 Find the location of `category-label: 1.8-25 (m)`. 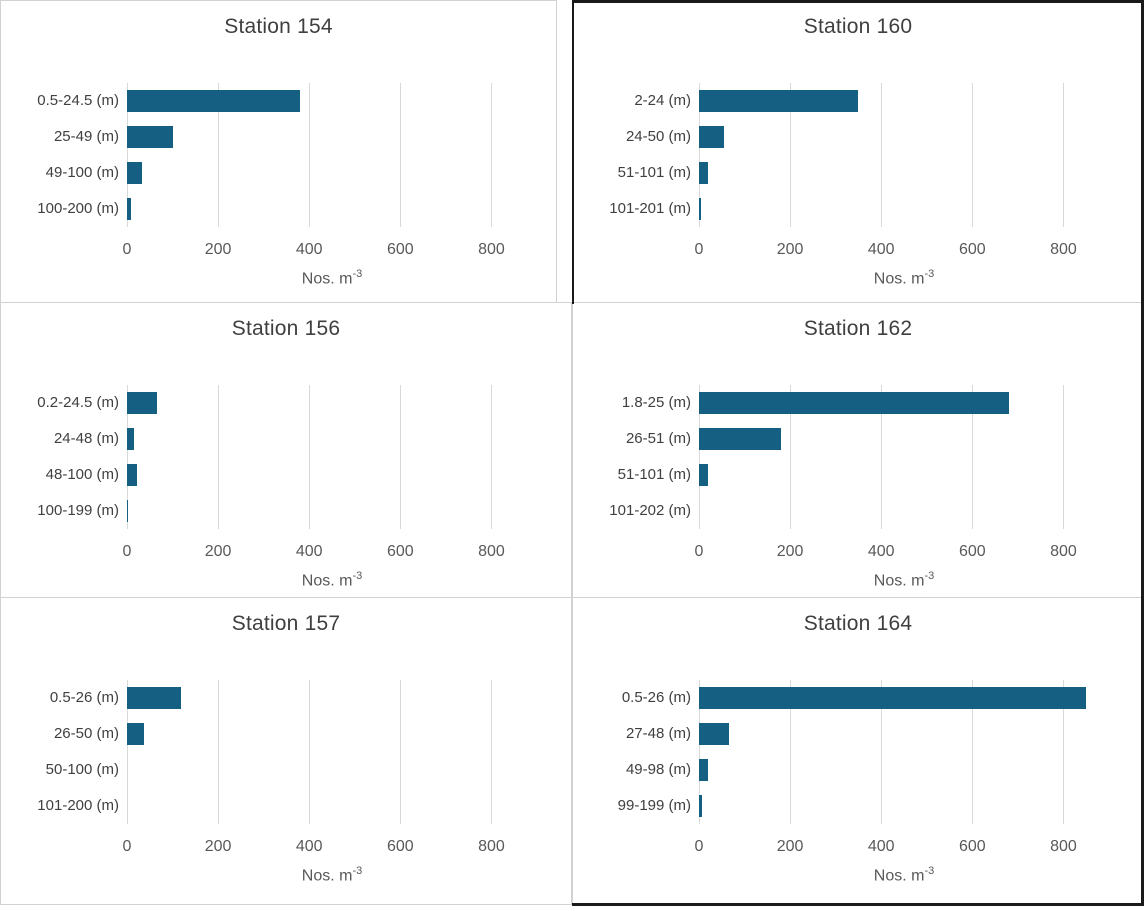

category-label: 1.8-25 (m) is located at coordinates (656, 402).